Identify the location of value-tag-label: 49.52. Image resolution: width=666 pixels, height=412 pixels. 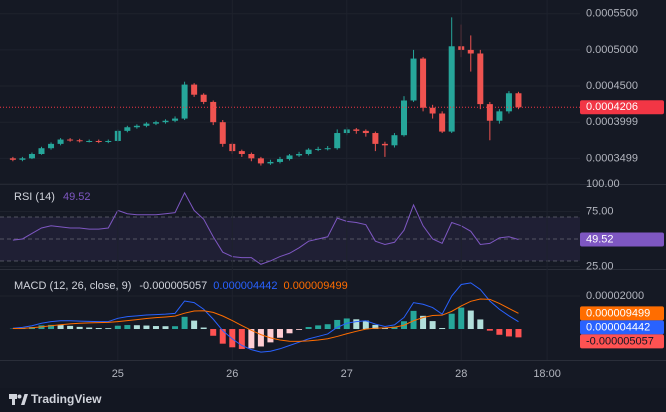
(600, 239).